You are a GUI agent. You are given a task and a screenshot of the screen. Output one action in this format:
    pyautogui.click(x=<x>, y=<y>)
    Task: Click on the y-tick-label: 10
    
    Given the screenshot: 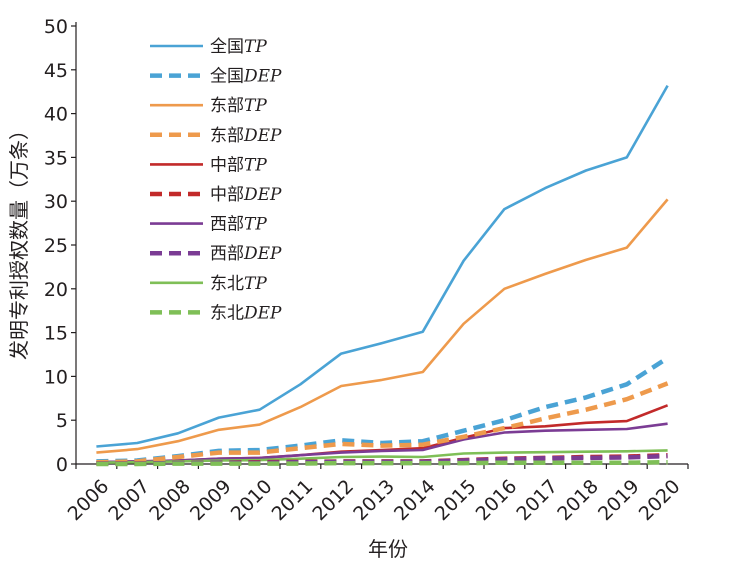 What is the action you would take?
    pyautogui.click(x=56, y=377)
    